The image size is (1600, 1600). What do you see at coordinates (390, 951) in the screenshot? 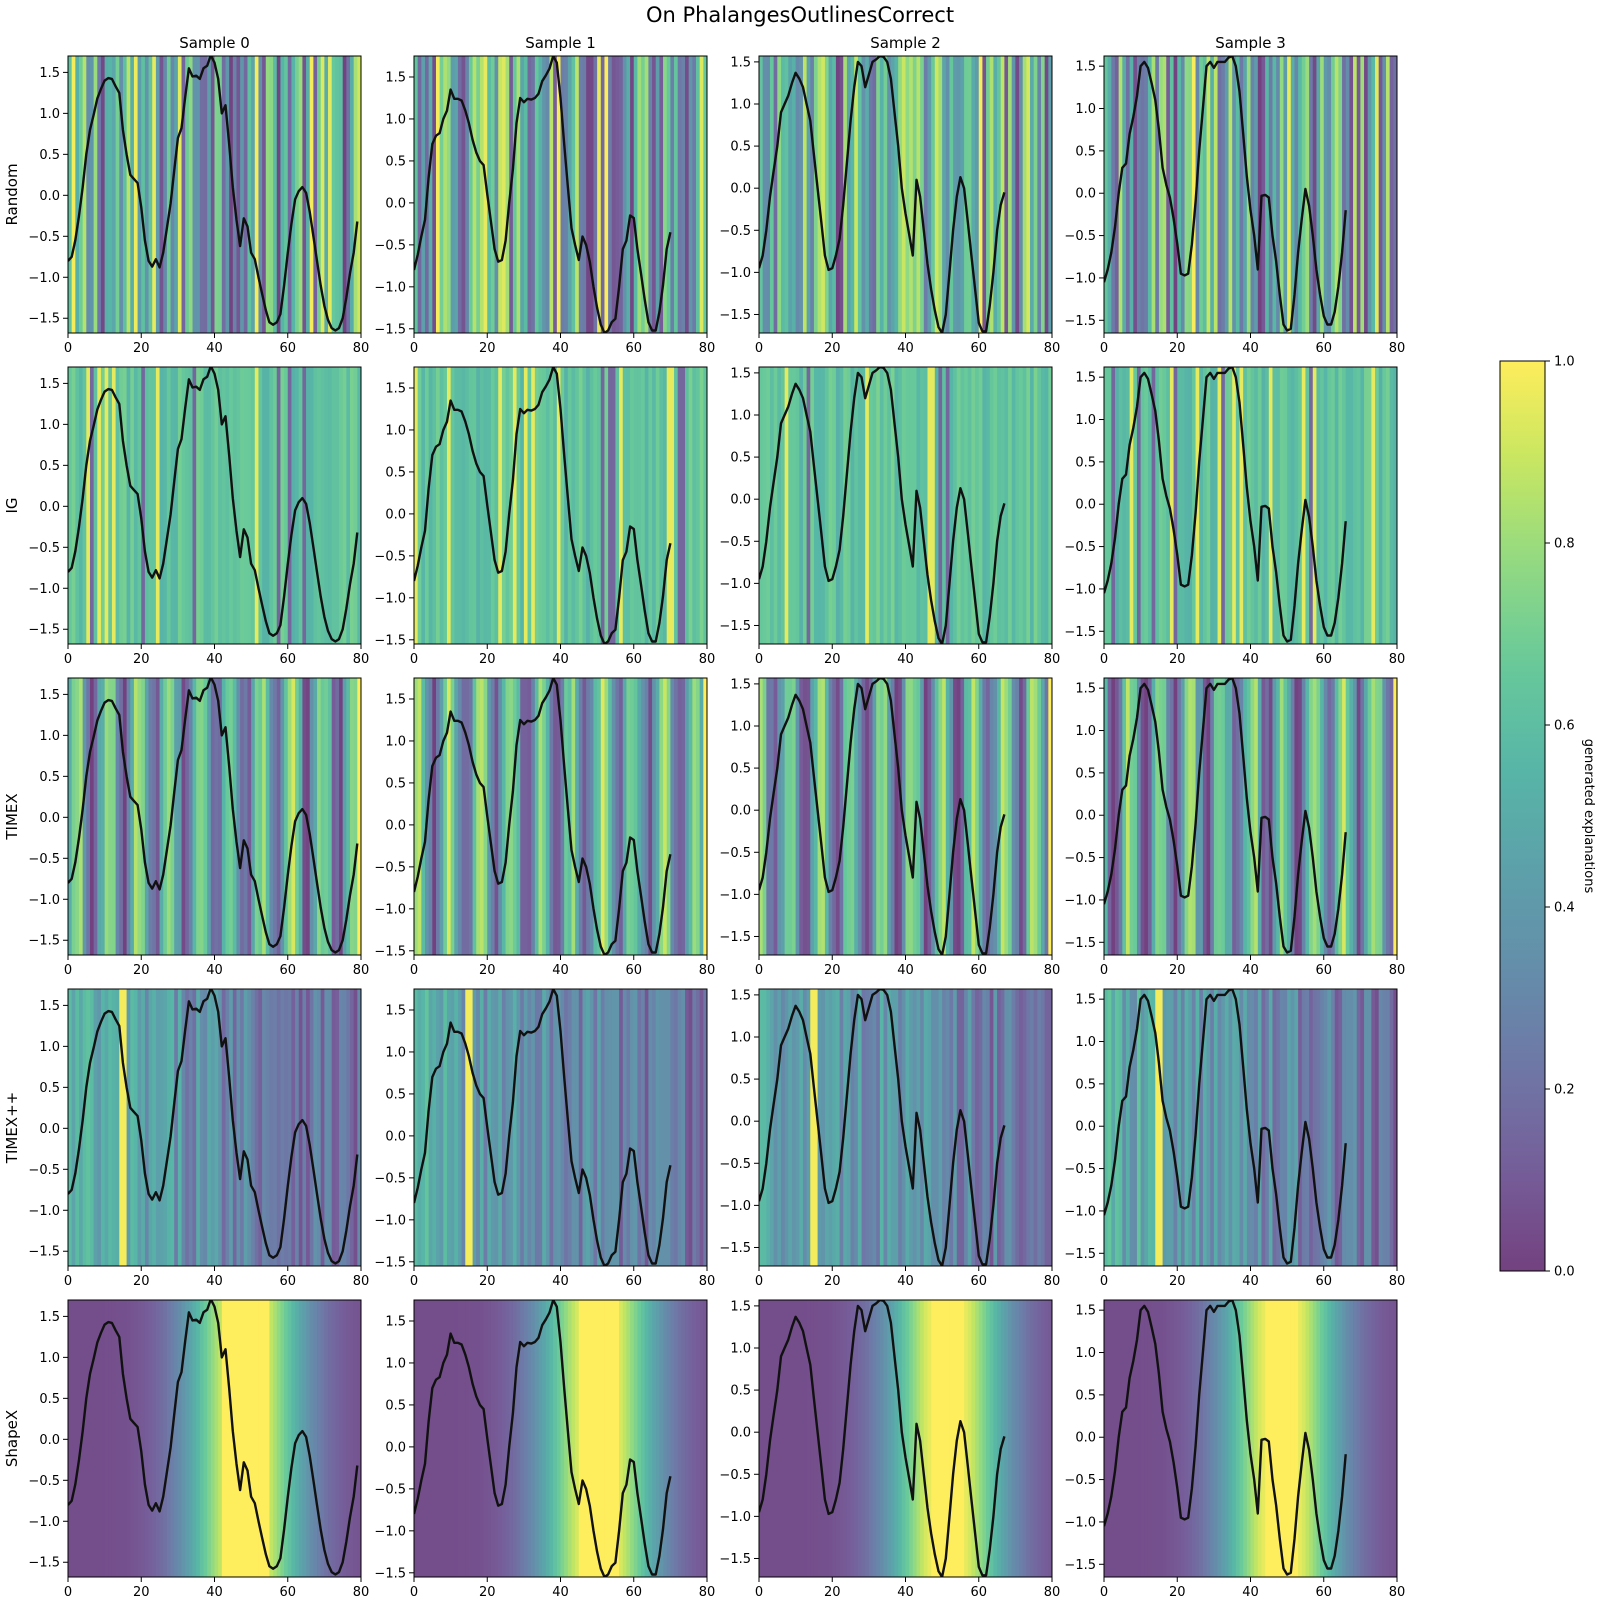
I see `y-tick-label: −1.5` at bounding box center [390, 951].